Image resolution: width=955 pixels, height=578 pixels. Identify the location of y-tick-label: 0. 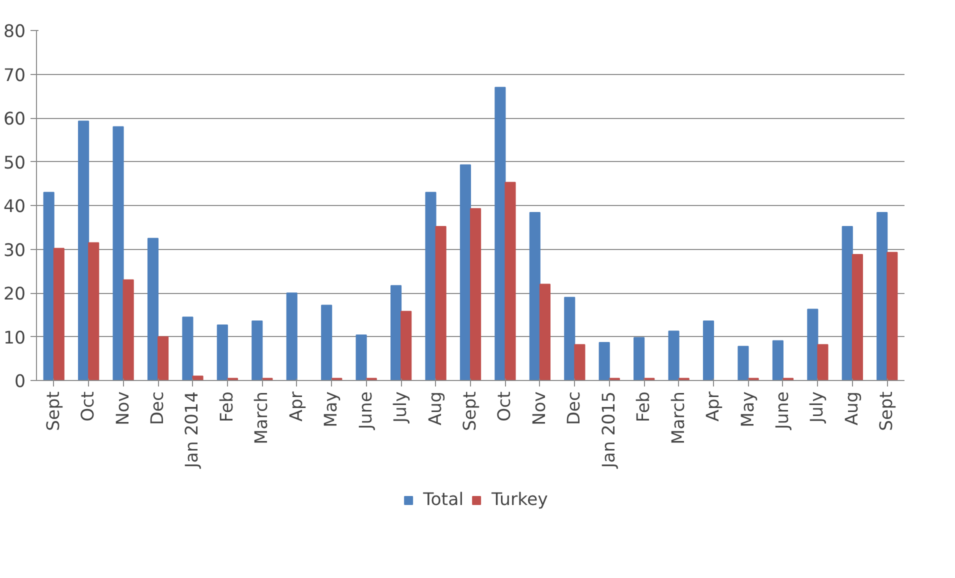
(20, 382).